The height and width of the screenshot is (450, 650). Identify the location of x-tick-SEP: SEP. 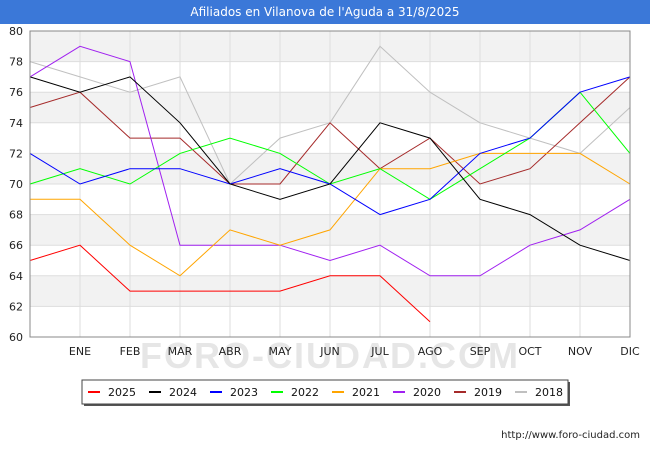
(480, 351).